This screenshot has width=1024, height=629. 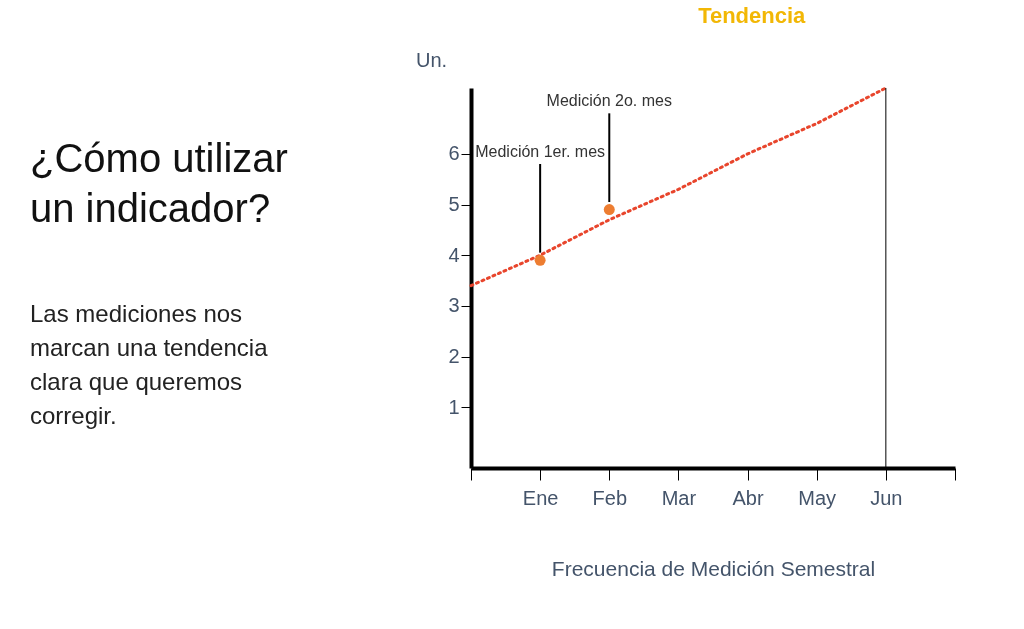 I want to click on x-tick-label: Mar, so click(x=679, y=497).